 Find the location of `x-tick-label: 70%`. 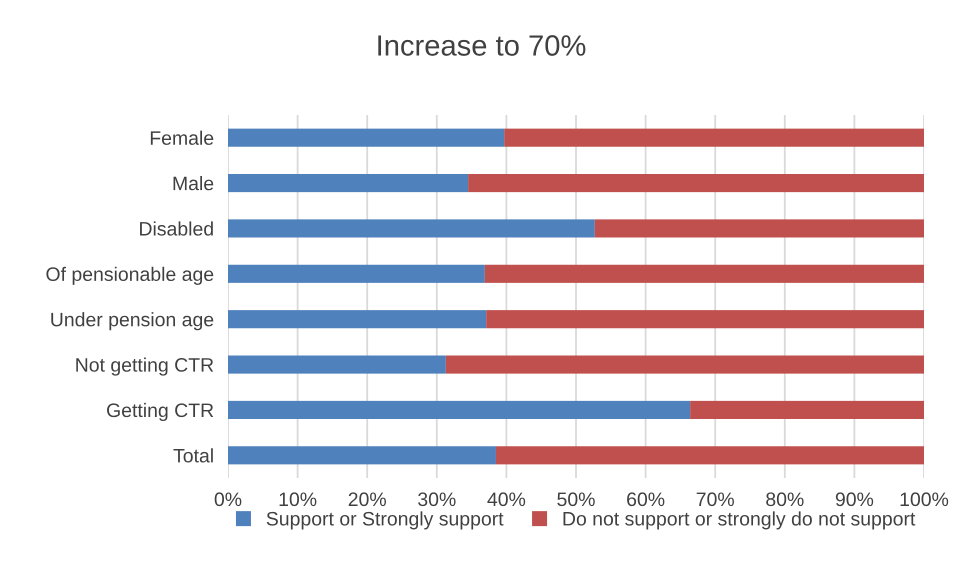

x-tick-label: 70% is located at coordinates (715, 499).